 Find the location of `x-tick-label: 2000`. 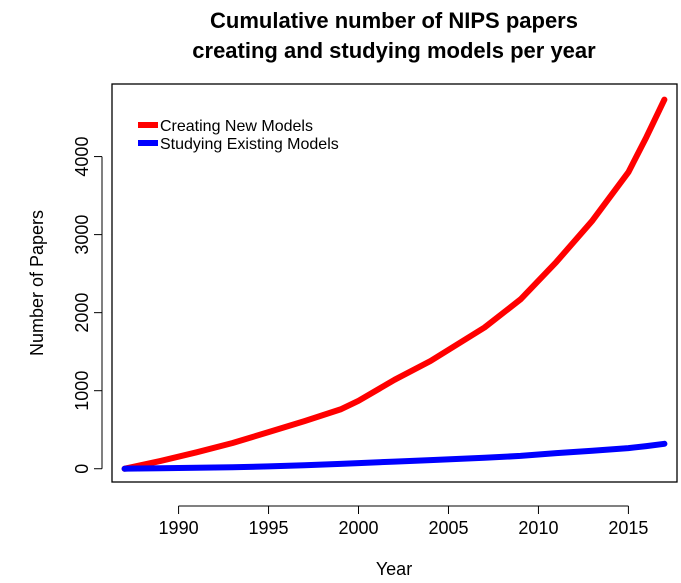

x-tick-label: 2000 is located at coordinates (358, 528).